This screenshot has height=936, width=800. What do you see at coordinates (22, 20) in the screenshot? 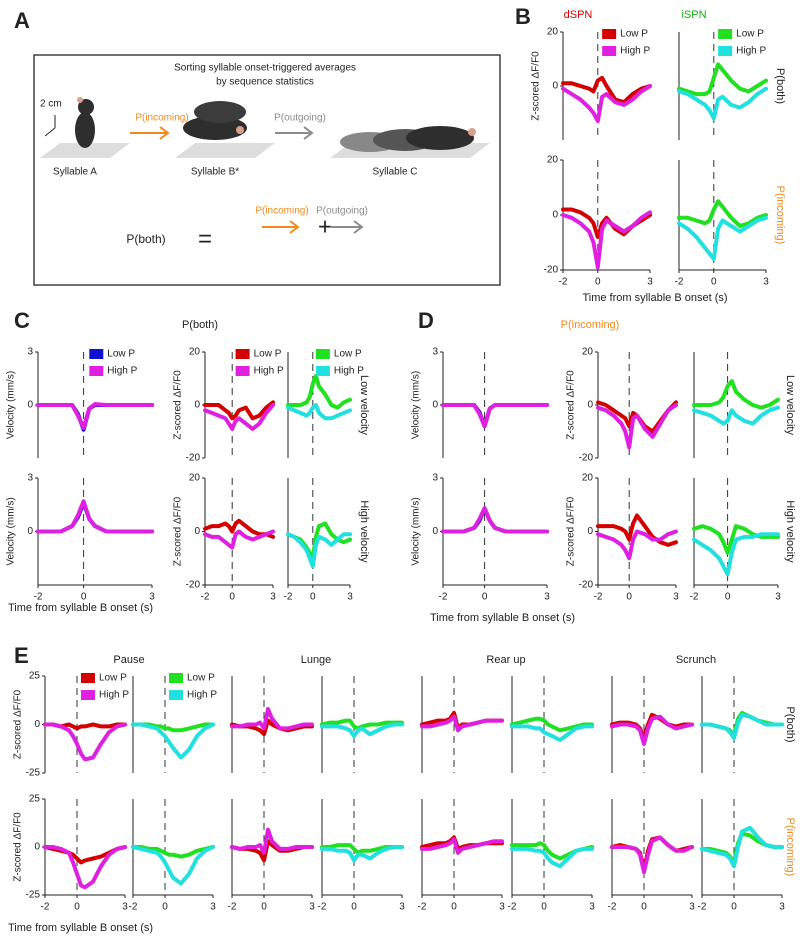
I see `panel-letter: A` at bounding box center [22, 20].